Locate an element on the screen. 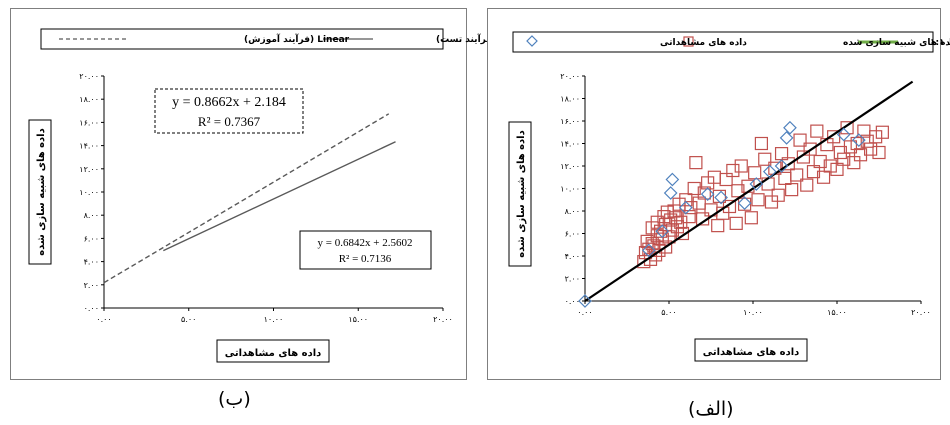 This screenshot has height=425, width=950. legend-label-one-to-one: خط ۱:۱ is located at coordinates (940, 43).